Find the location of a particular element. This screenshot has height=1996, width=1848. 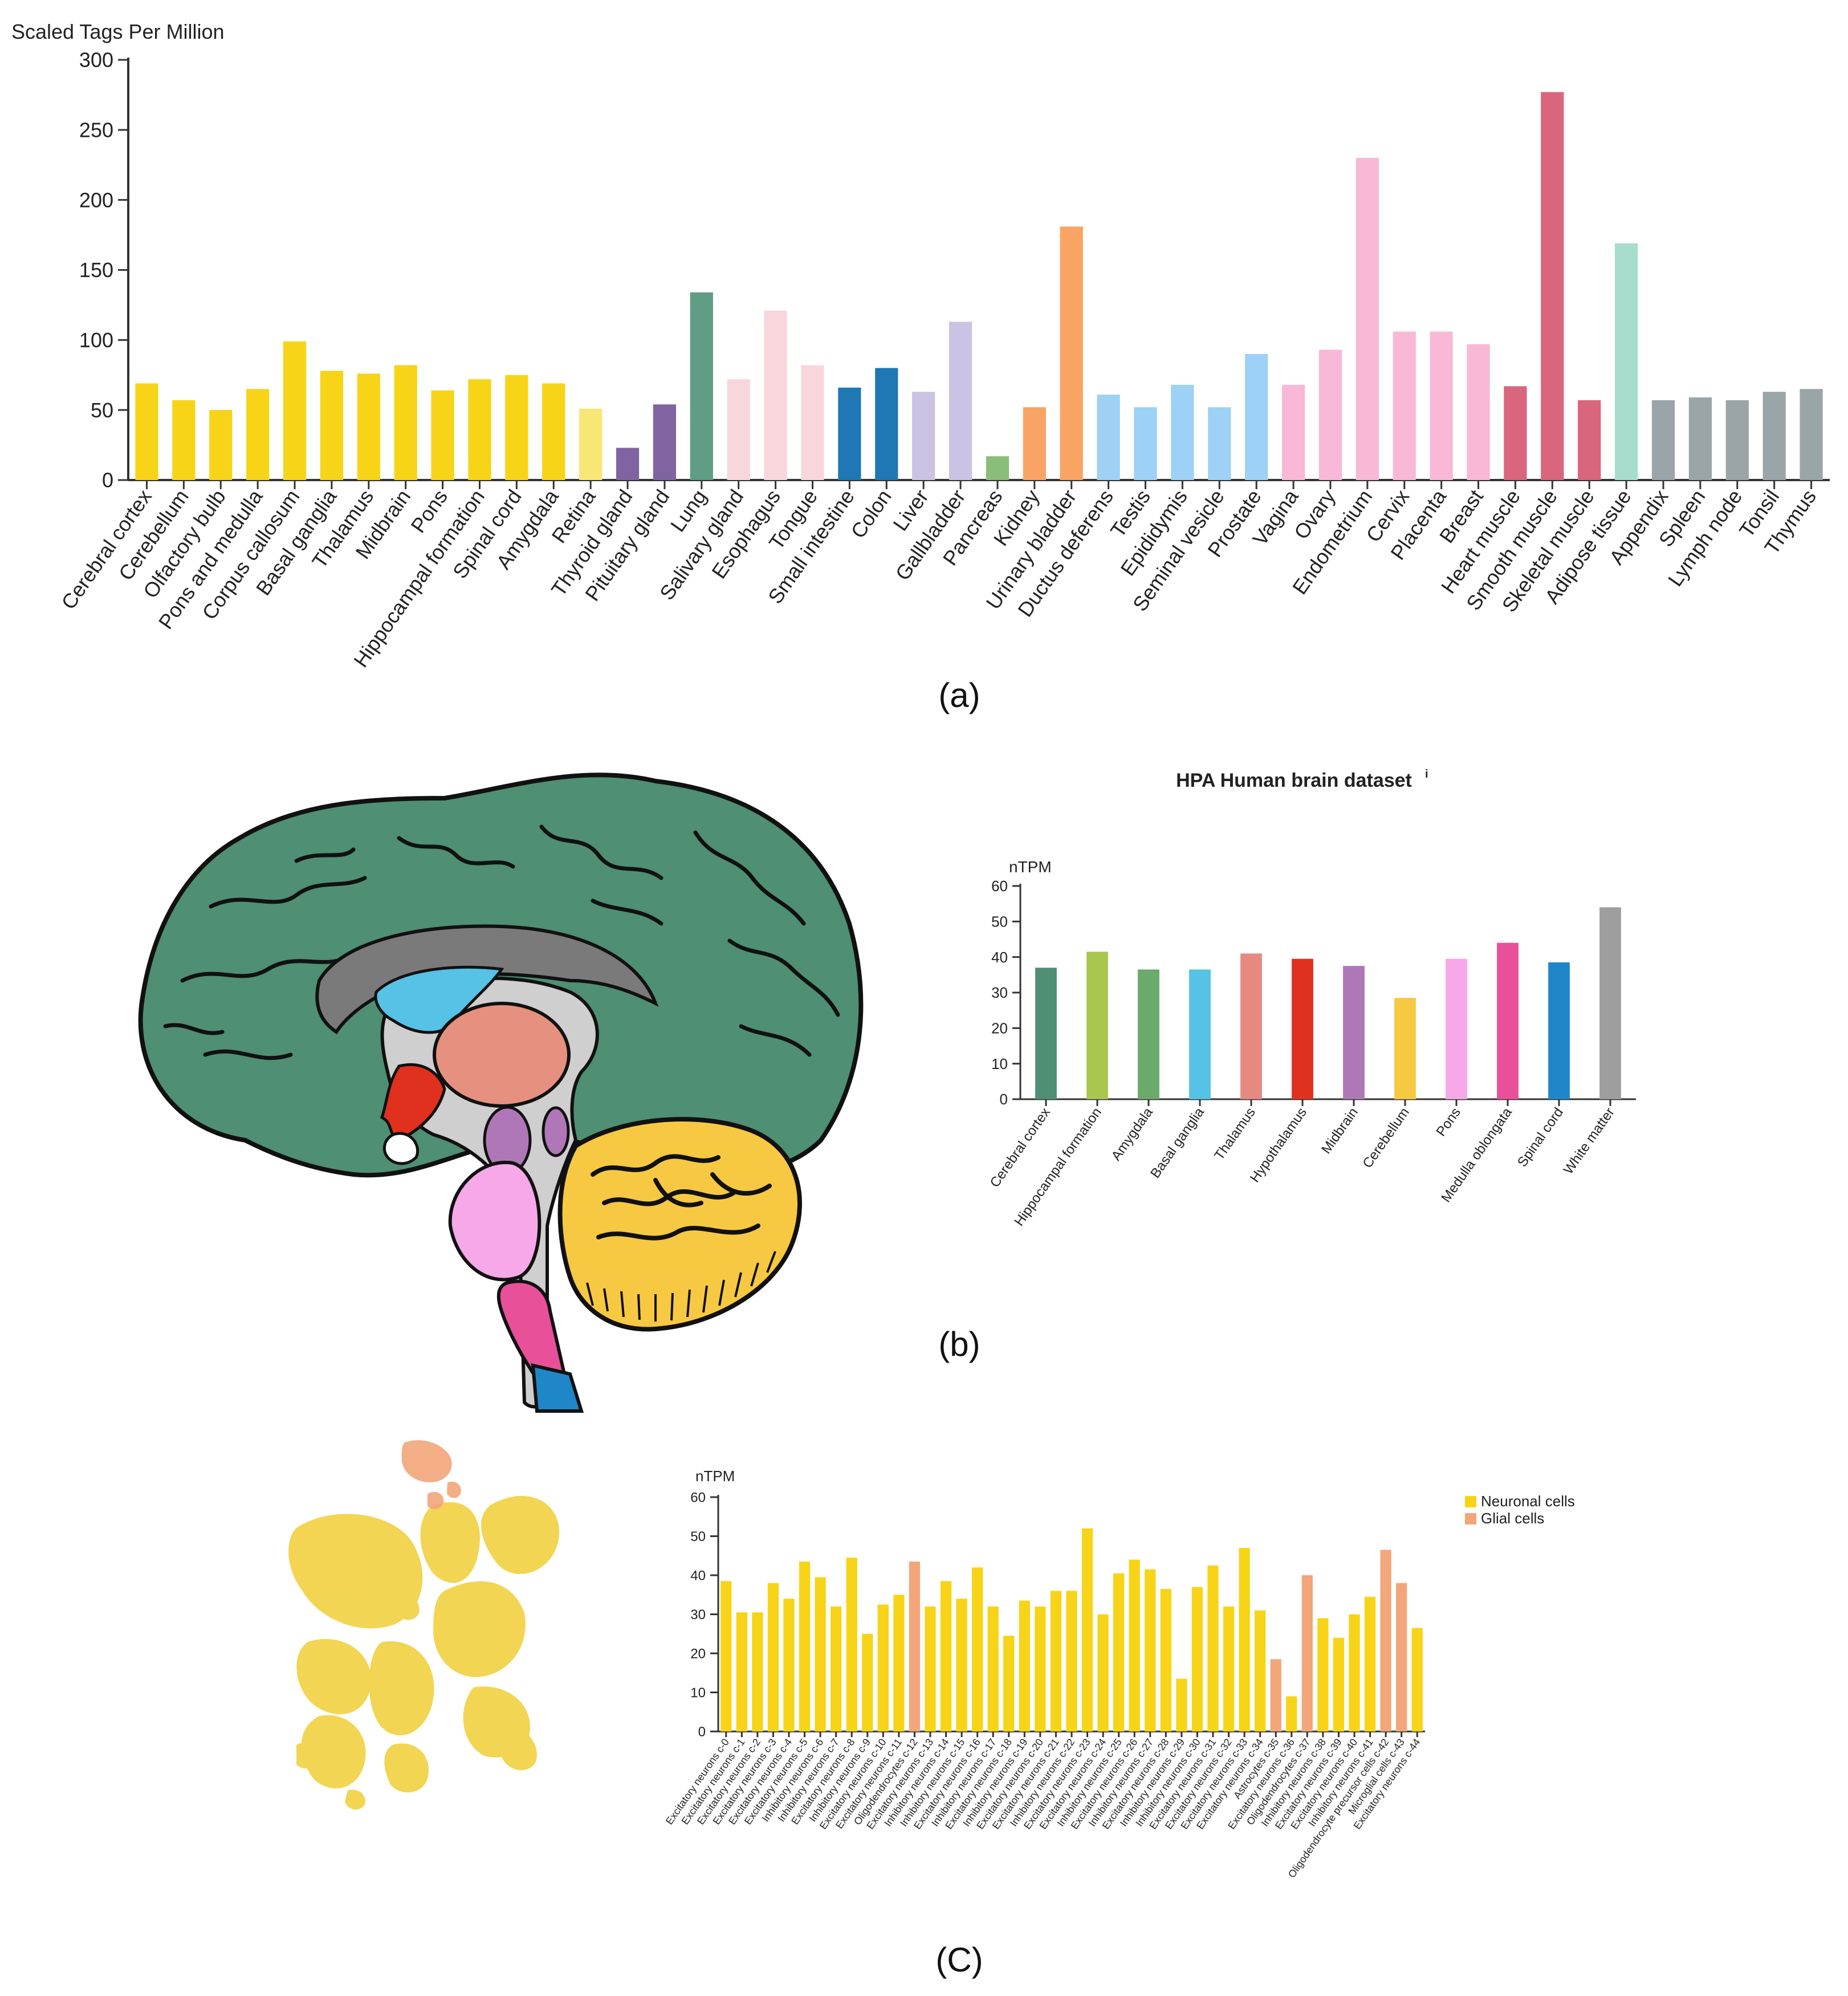

chart-b-title-info-mark: i is located at coordinates (1426, 774).